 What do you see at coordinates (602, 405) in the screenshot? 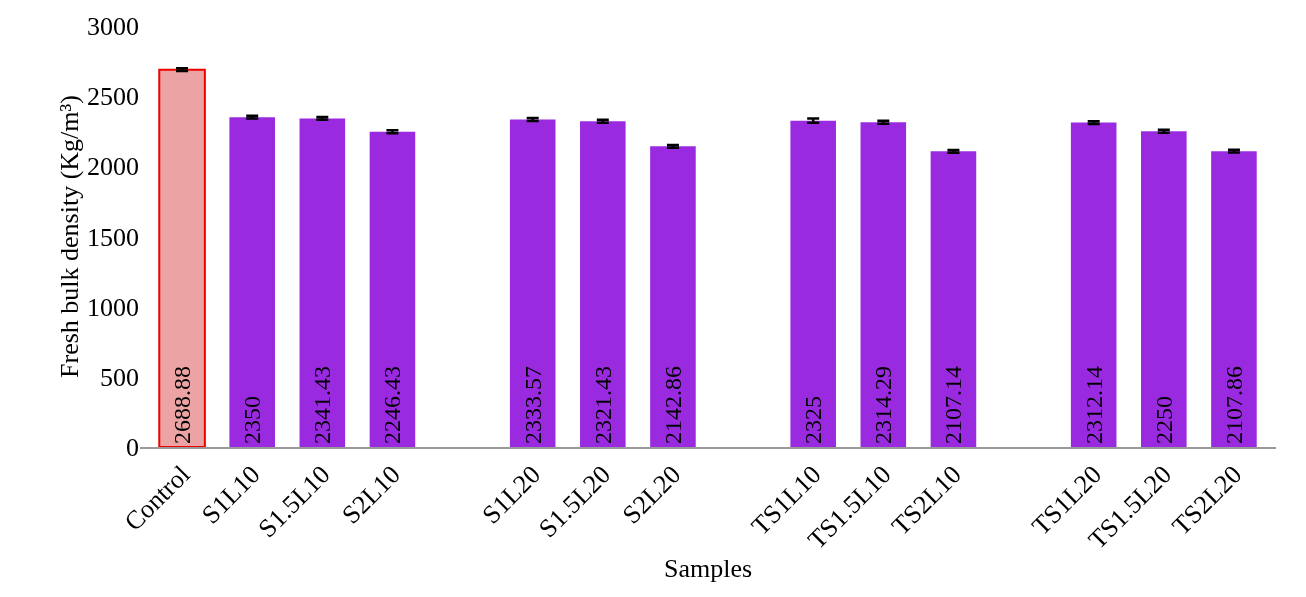
I see `data-label: 2321.43` at bounding box center [602, 405].